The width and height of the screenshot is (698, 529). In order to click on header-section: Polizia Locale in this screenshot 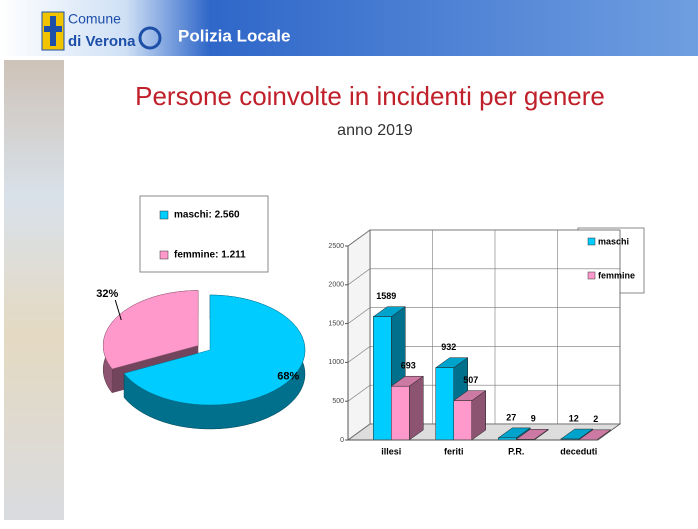, I will do `click(234, 35)`.